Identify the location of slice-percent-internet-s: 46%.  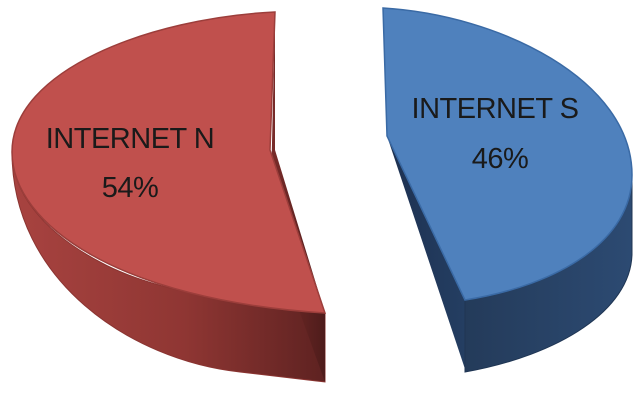
(500, 159).